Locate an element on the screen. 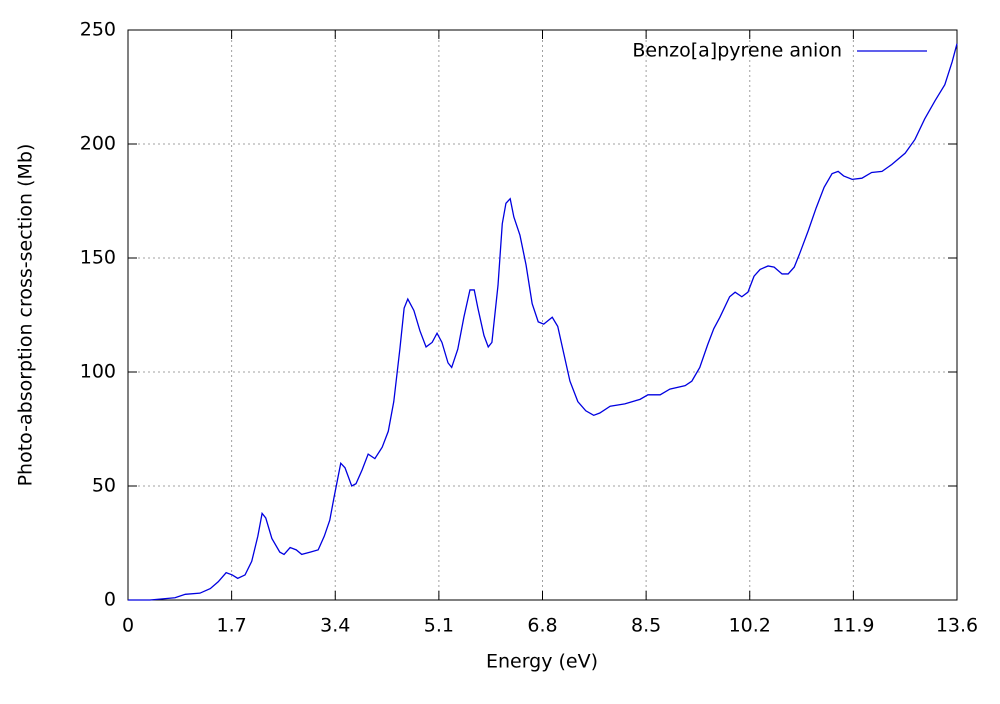 This screenshot has width=1000, height=704. x-tick-label: 5.1 is located at coordinates (439, 626).